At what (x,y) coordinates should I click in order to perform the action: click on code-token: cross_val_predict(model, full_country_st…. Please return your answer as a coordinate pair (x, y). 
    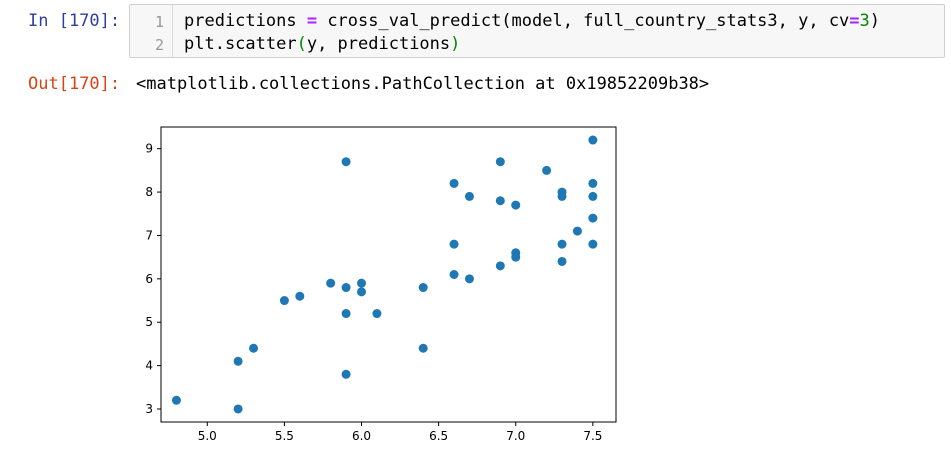
    Looking at the image, I should click on (583, 21).